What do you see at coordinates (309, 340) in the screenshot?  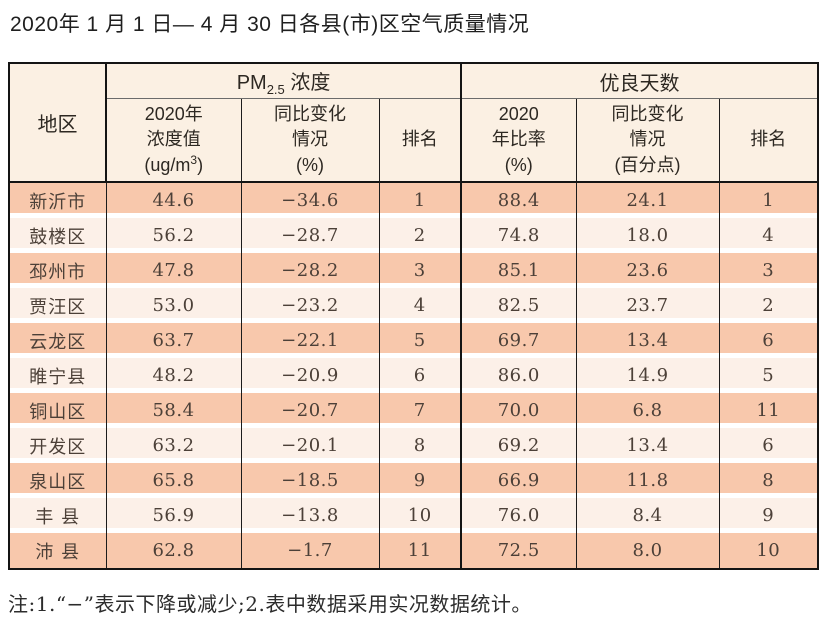 I see `pm-change-cell: −22.1` at bounding box center [309, 340].